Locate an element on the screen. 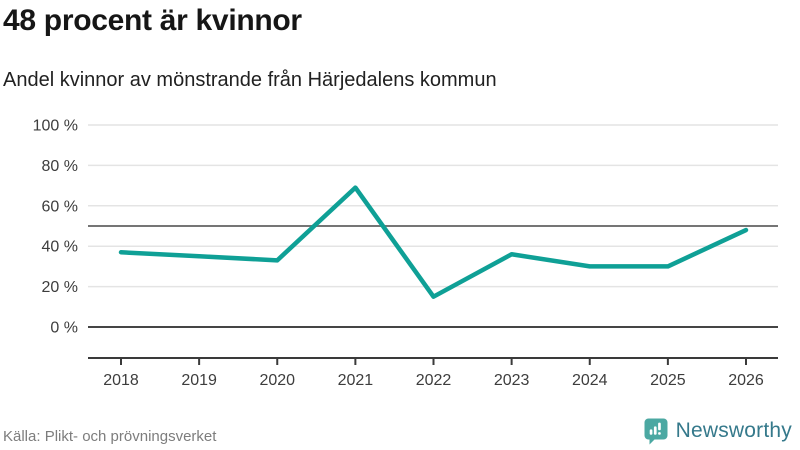 The width and height of the screenshot is (800, 450). chart-title: 48 procent är kvinnor is located at coordinates (152, 20).